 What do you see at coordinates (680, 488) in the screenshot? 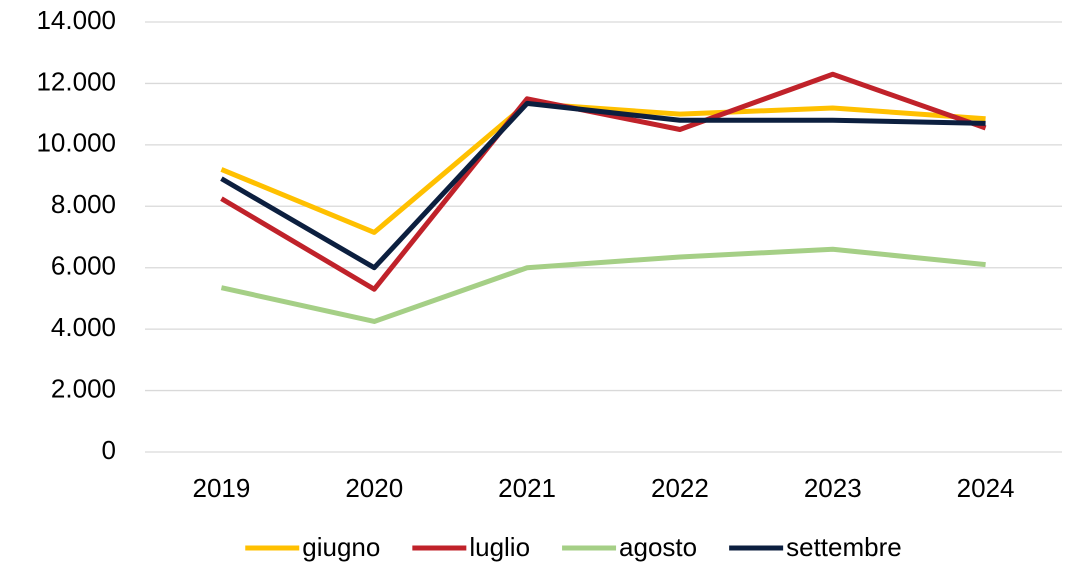
I see `x-tick-label: 2022` at bounding box center [680, 488].